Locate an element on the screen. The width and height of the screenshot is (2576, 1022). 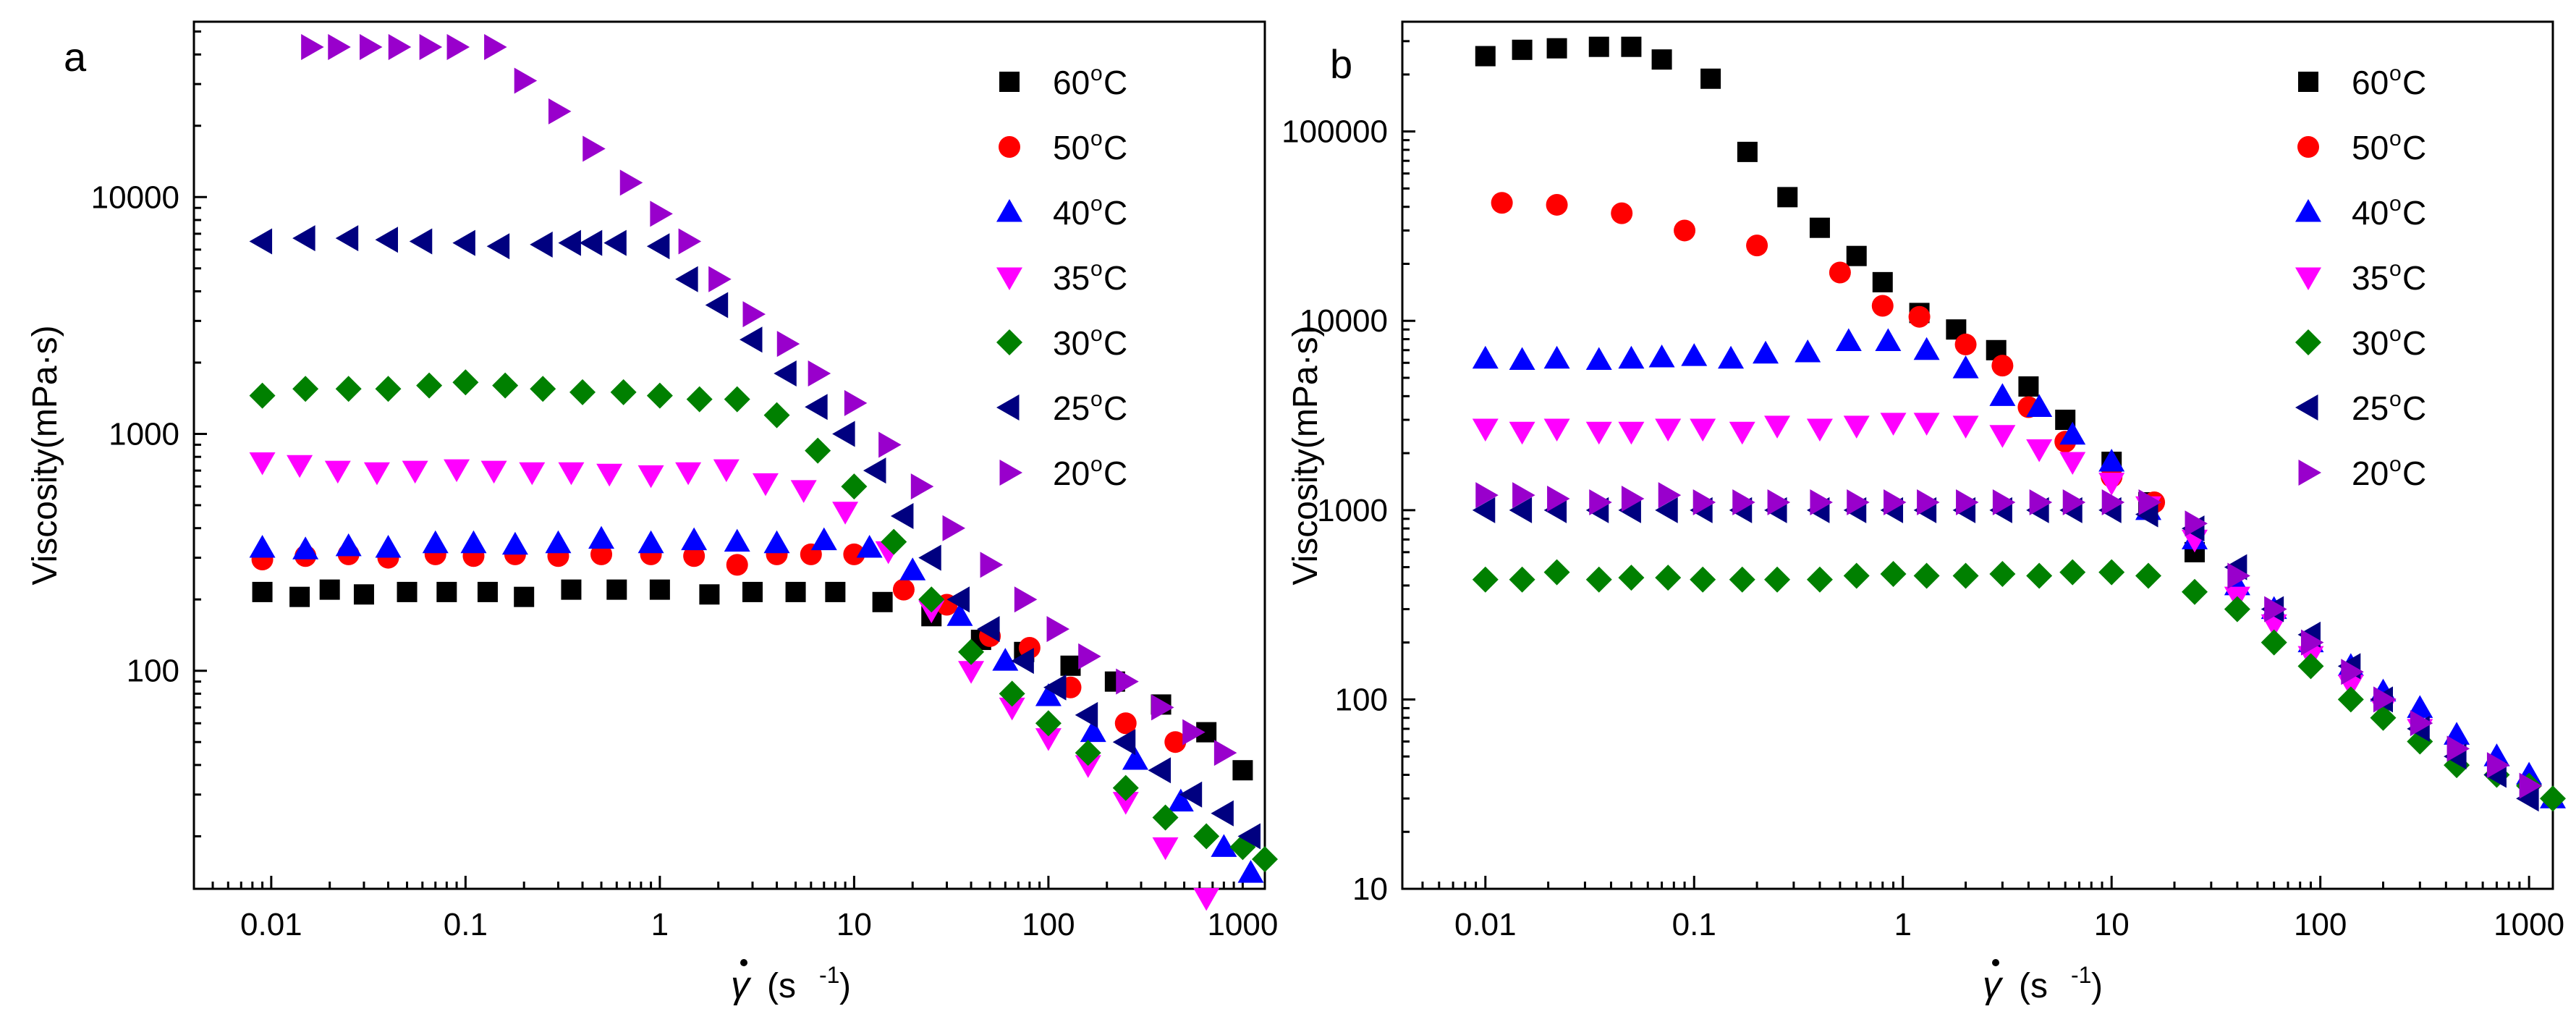
x-tick-label: 1000 is located at coordinates (1242, 924).